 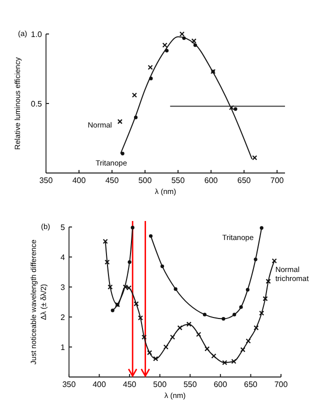 I want to click on y-tick-label: 1.0, so click(x=36, y=34).